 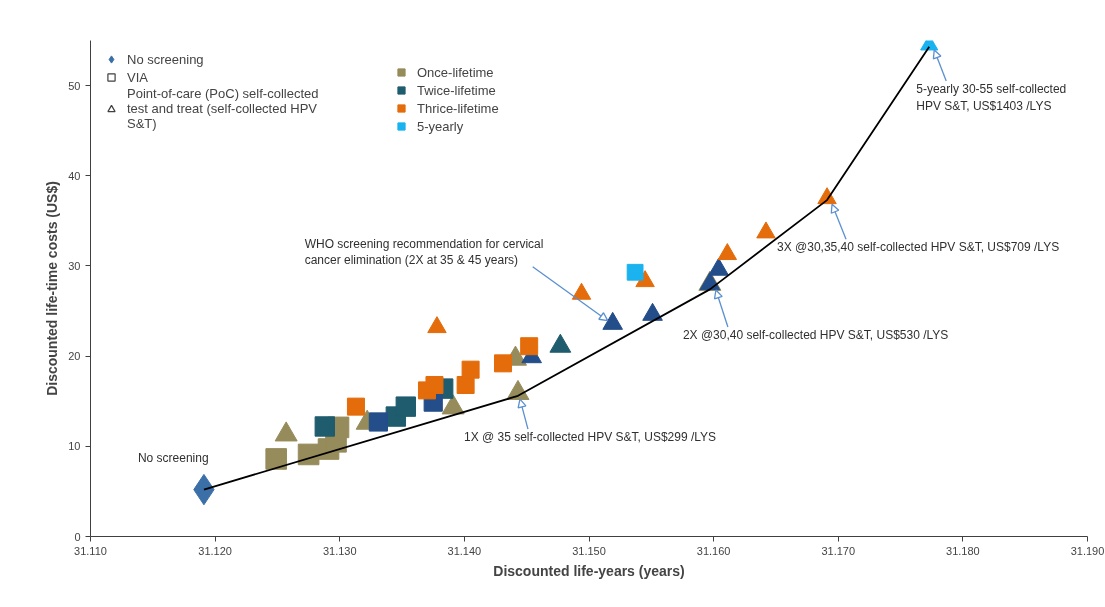 I want to click on y-axis-title: Discounted life-time costs (US$), so click(x=52, y=288).